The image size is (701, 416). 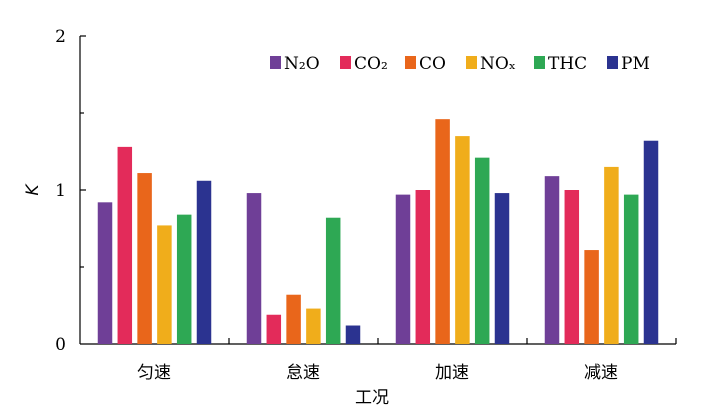 I want to click on legend-label: NOₓ, so click(x=498, y=64).